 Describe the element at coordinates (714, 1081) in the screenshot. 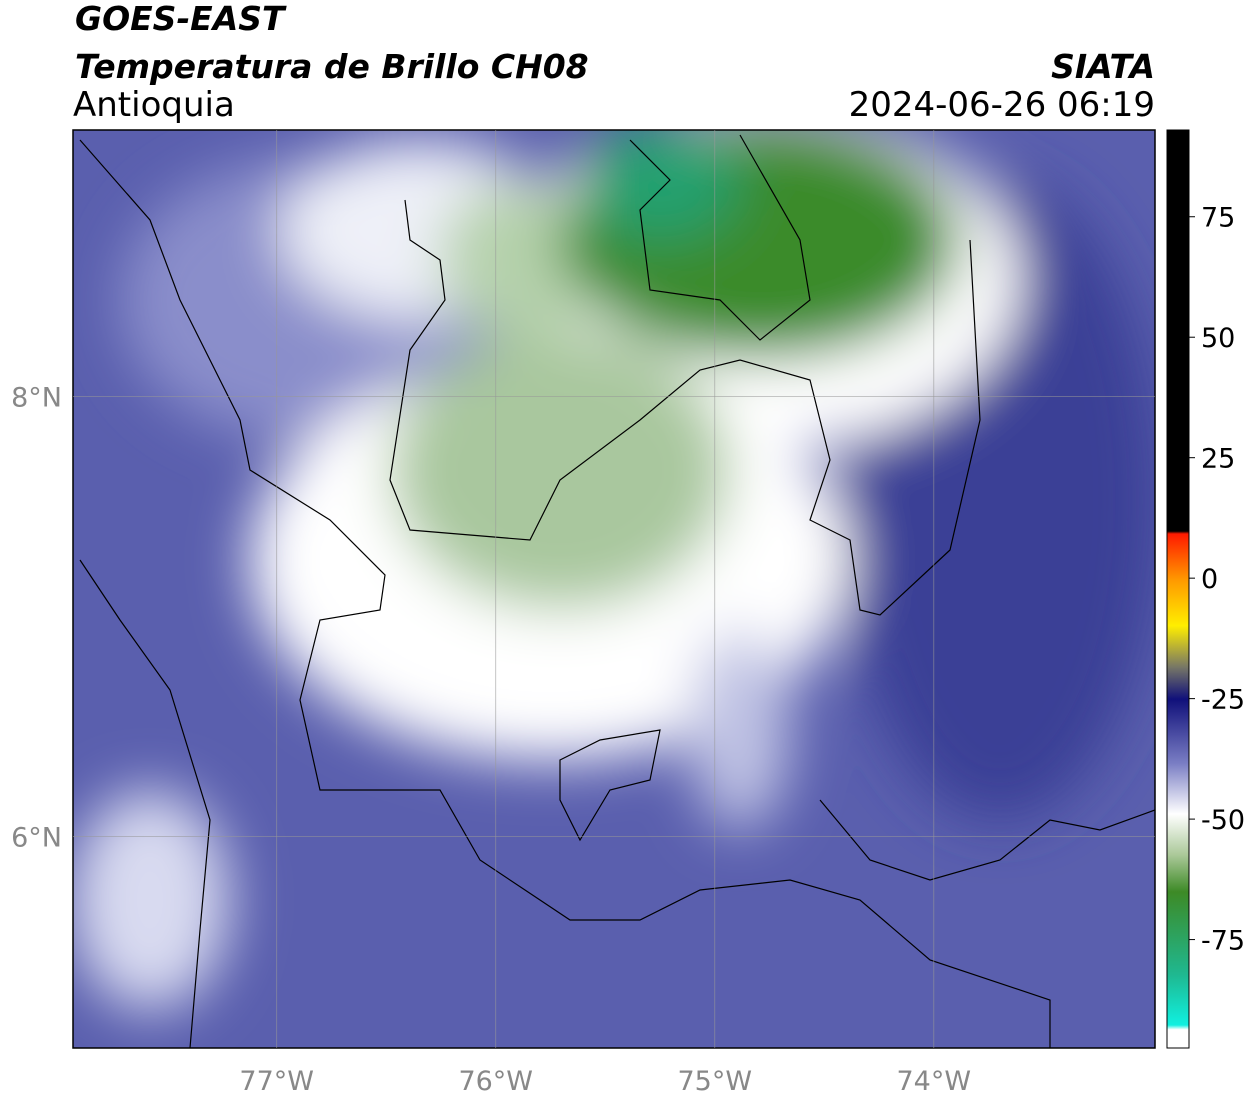

I see `lon-label: 75°W` at that location.